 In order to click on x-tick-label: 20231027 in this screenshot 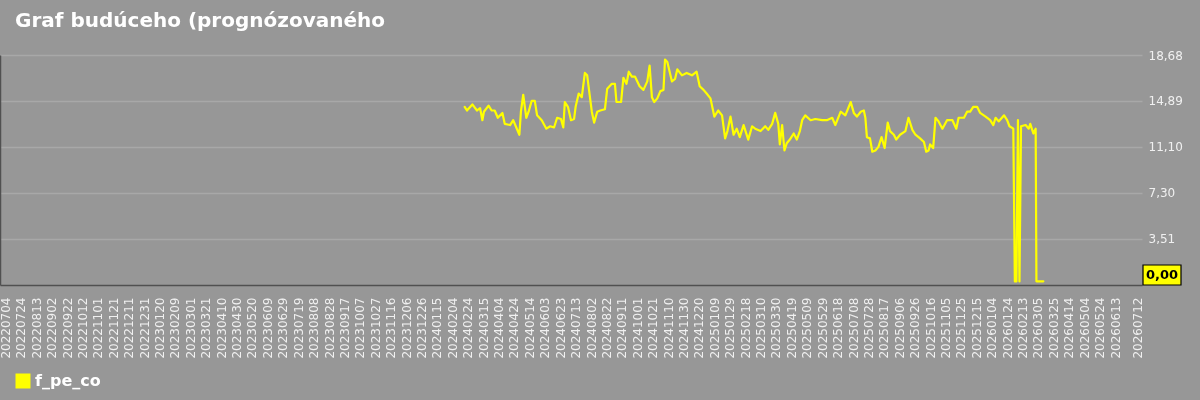, I will do `click(375, 328)`.